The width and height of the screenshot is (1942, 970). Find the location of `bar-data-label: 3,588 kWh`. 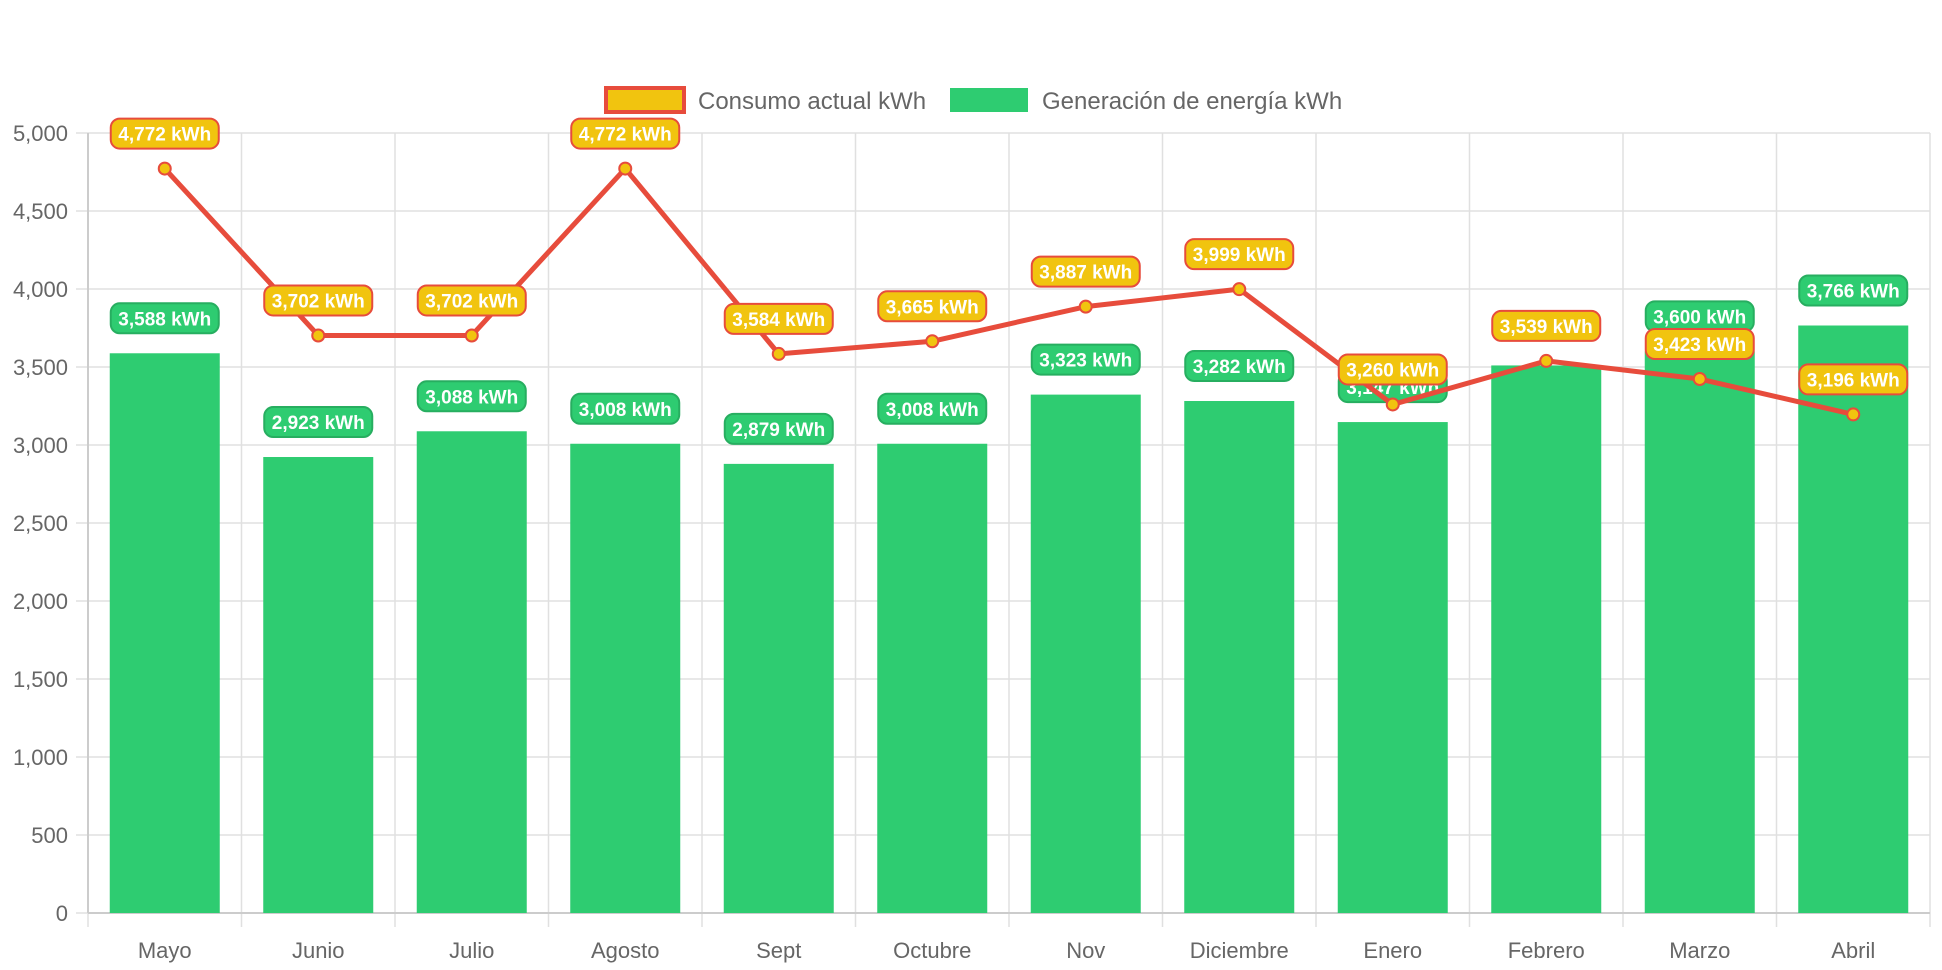

bar-data-label: 3,588 kWh is located at coordinates (164, 318).